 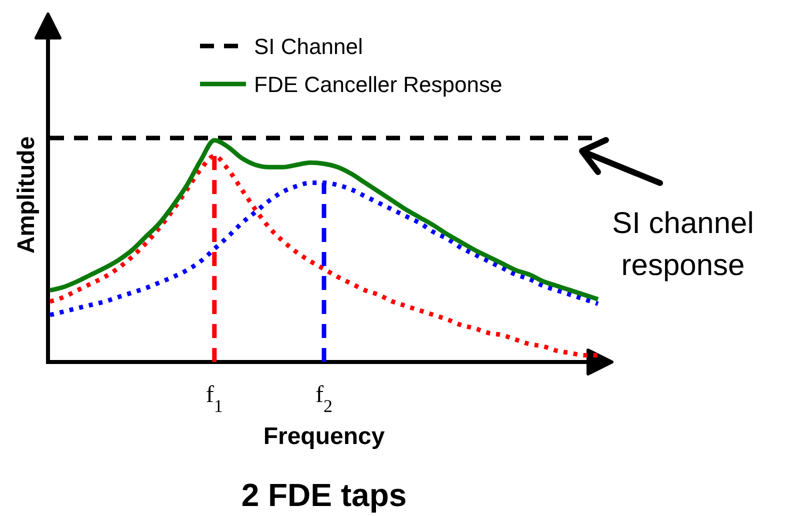 I want to click on legend-label: FDE Canceller Response, so click(x=378, y=84).